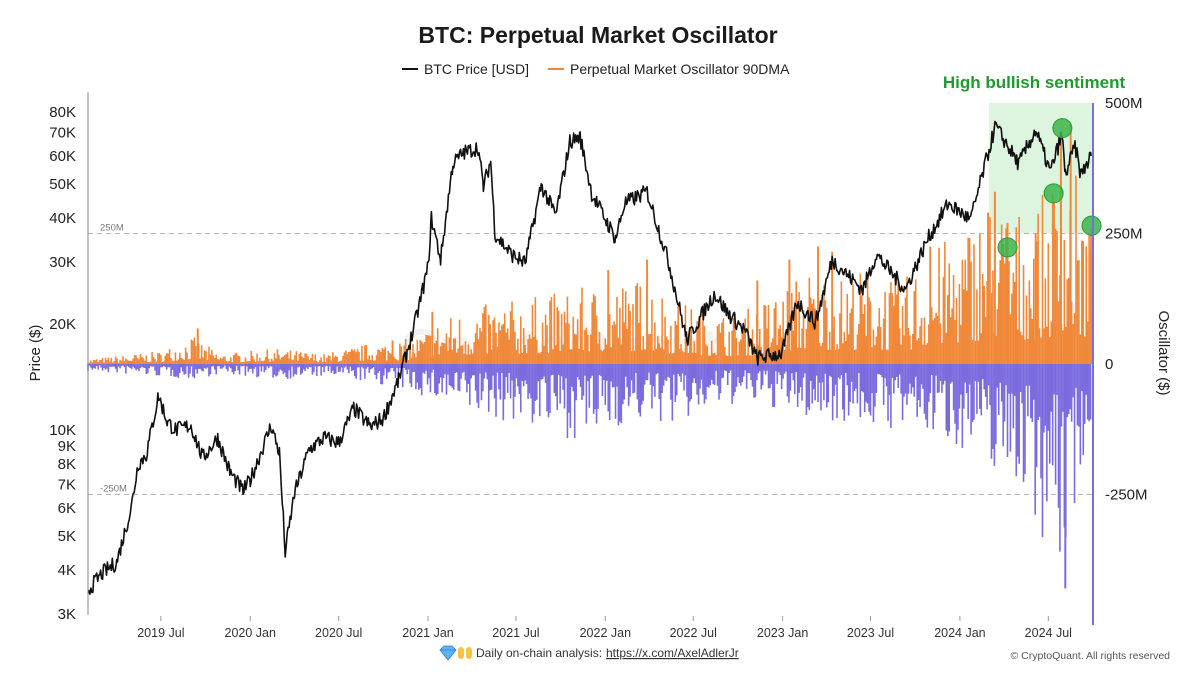  What do you see at coordinates (67, 614) in the screenshot?
I see `y-left-tick-label-14: 3K` at bounding box center [67, 614].